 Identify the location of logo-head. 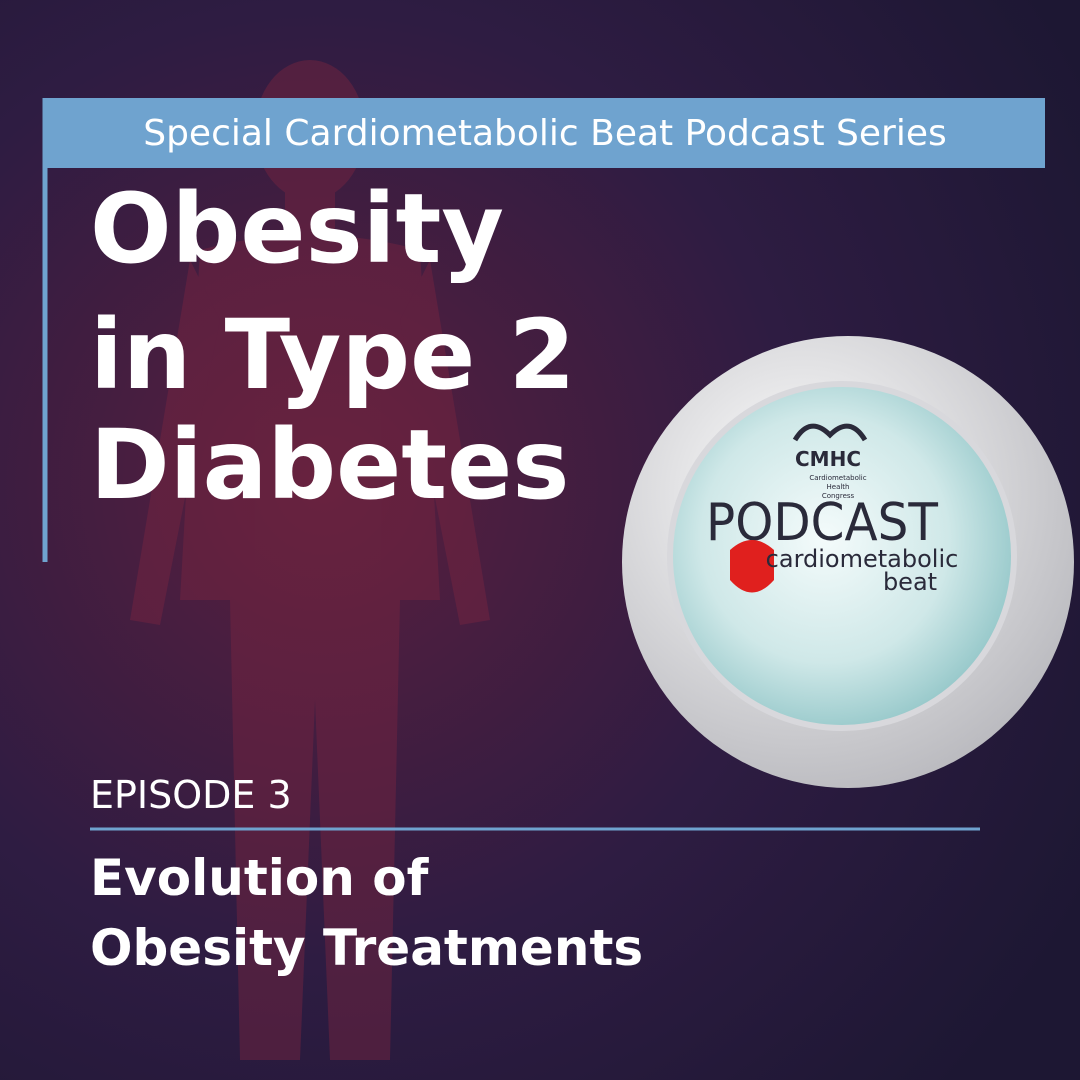
(752, 566).